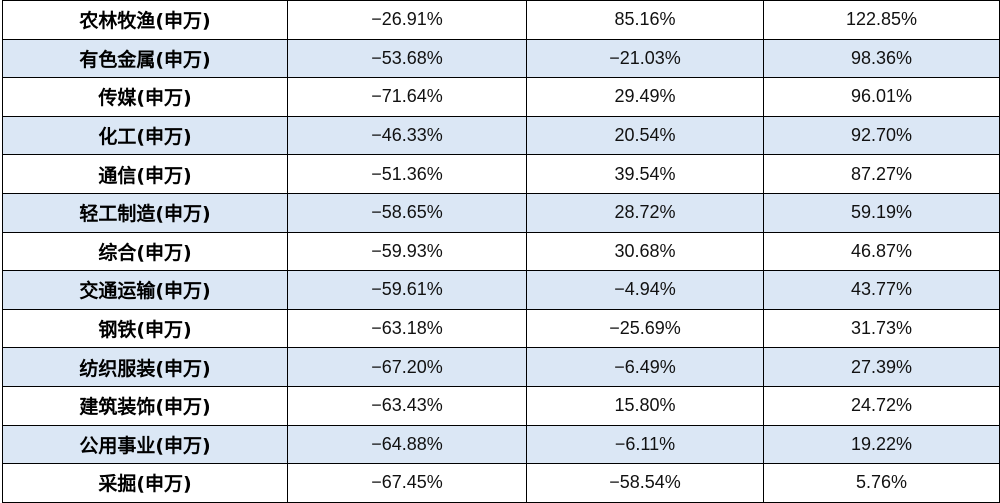 This screenshot has height=503, width=1000. I want to click on table-row: 通信(申万) −51.36% 39.54% 87.27%, so click(501, 174).